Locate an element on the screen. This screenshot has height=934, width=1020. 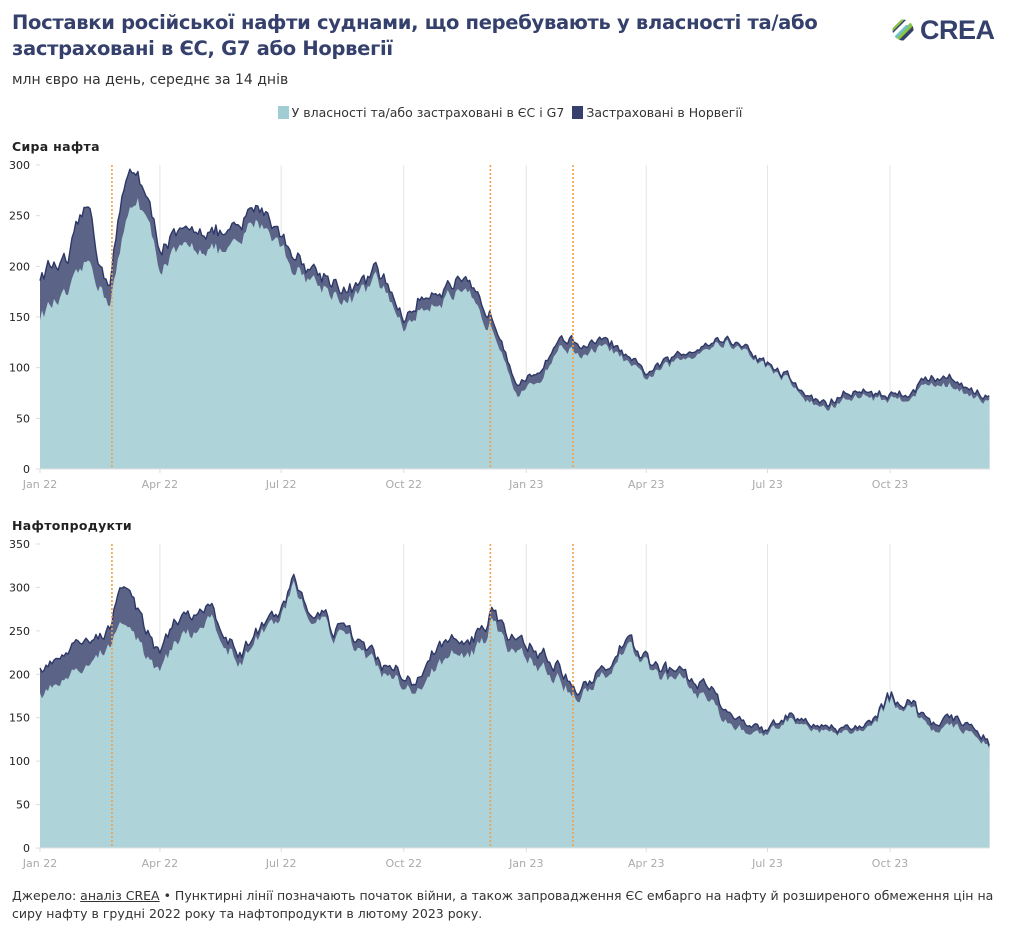
source-link: аналіз CREA is located at coordinates (120, 895).